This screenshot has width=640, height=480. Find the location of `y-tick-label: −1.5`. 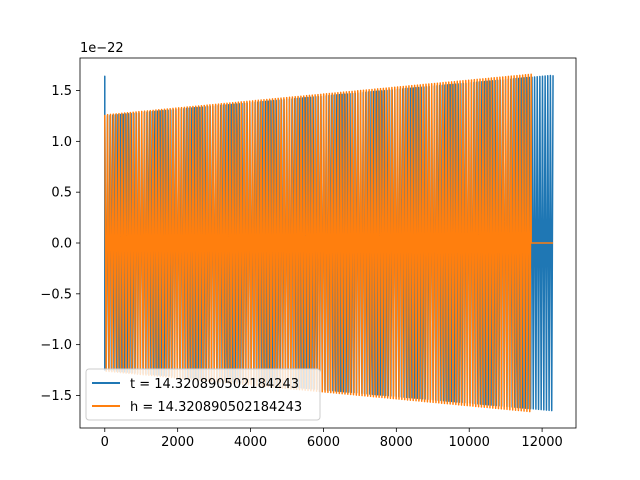

y-tick-label: −1.5 is located at coordinates (56, 396).